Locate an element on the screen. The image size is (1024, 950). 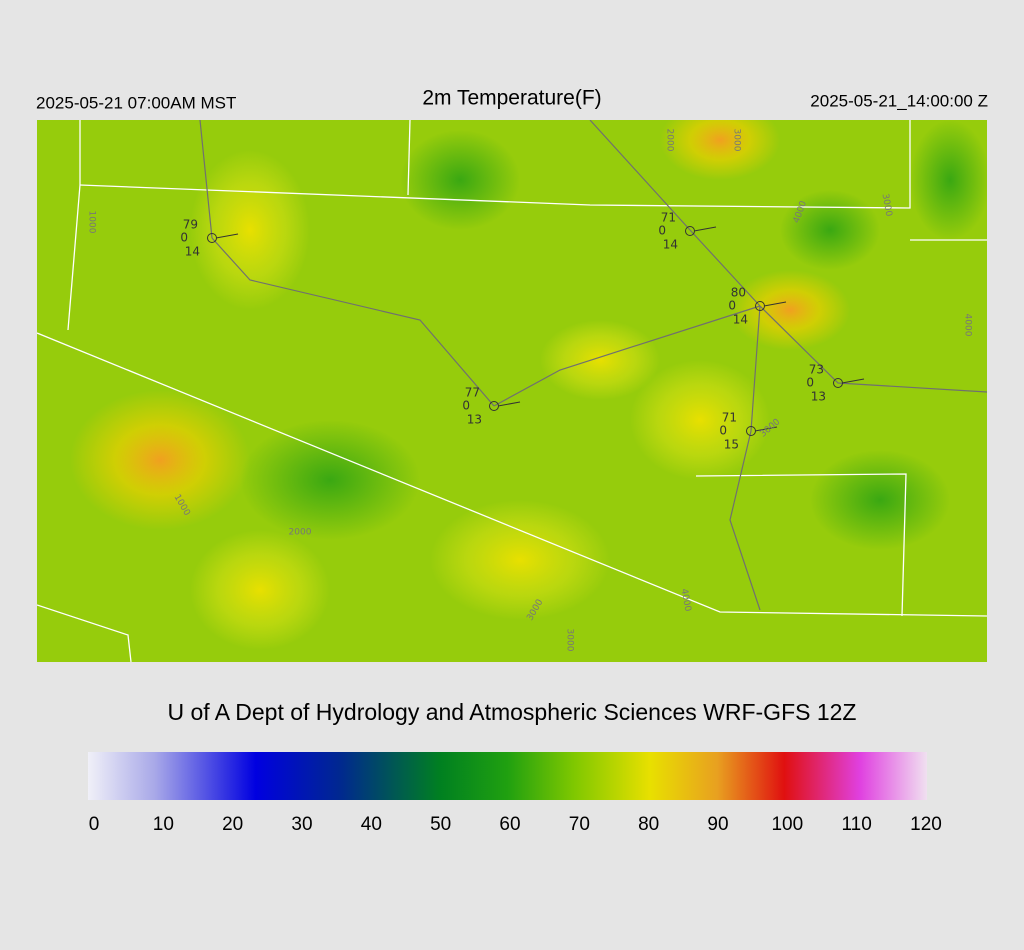
station-temp: 80 is located at coordinates (738, 293).